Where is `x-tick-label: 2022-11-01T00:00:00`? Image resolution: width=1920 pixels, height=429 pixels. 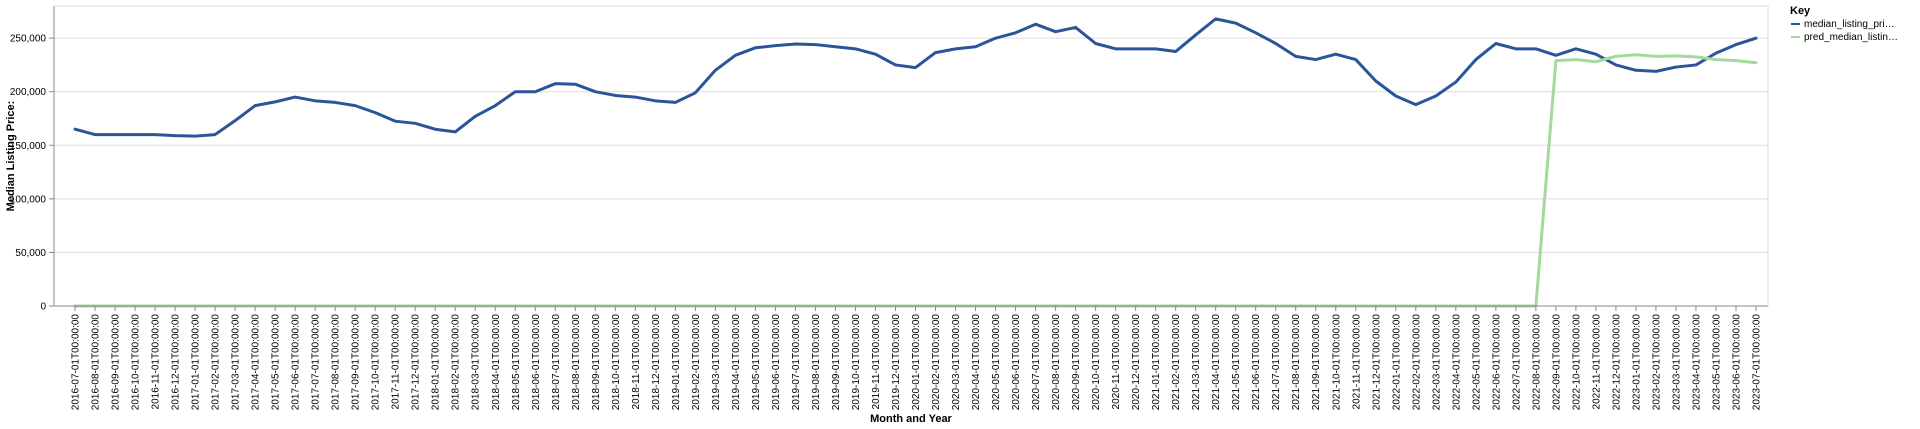 x-tick-label: 2022-11-01T00:00:00 is located at coordinates (1596, 362).